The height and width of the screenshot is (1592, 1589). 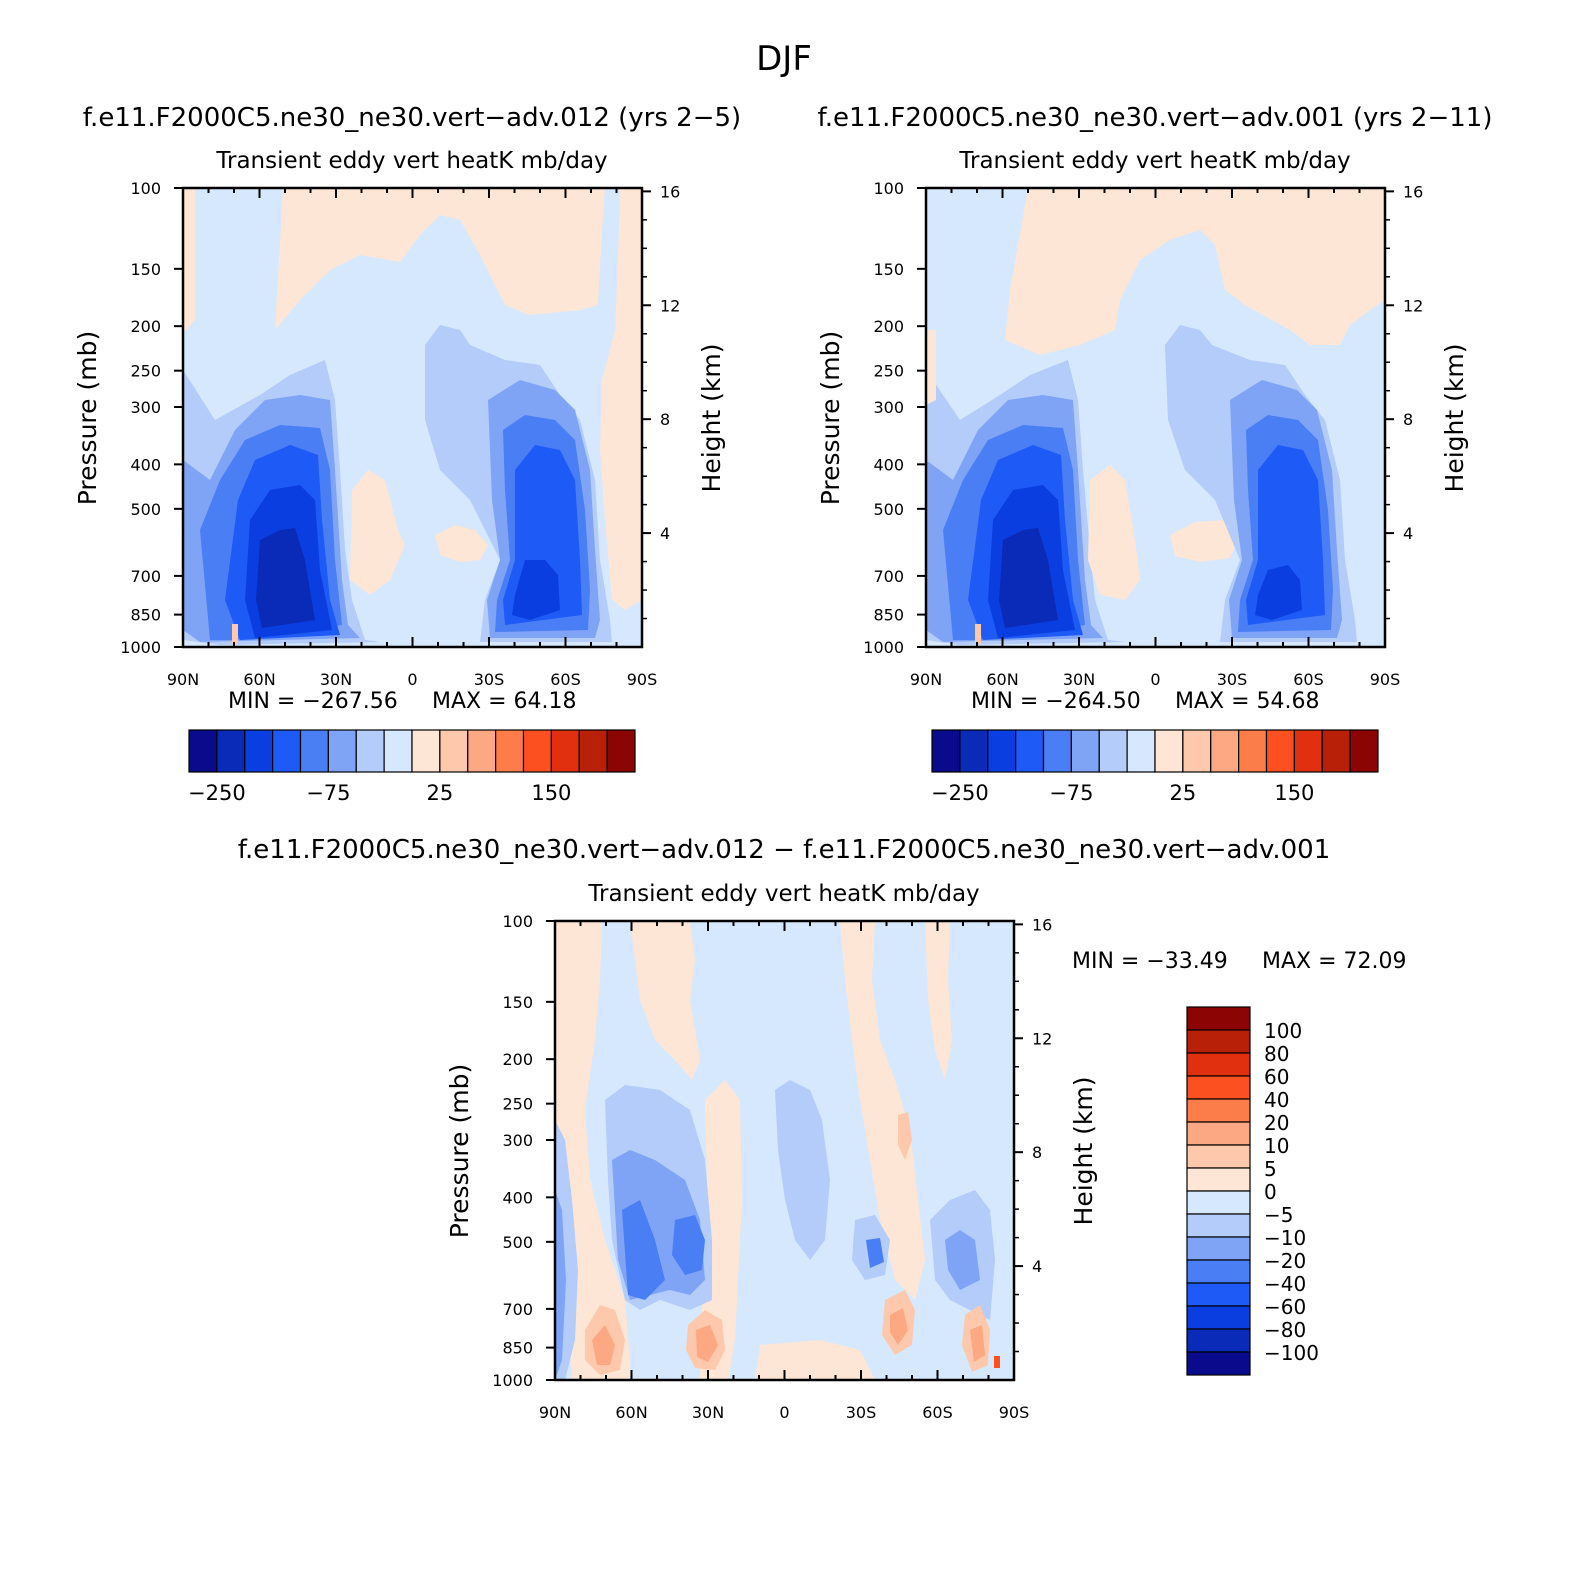 I want to click on panel-1-ylabel: Pressure (mb), so click(x=87, y=418).